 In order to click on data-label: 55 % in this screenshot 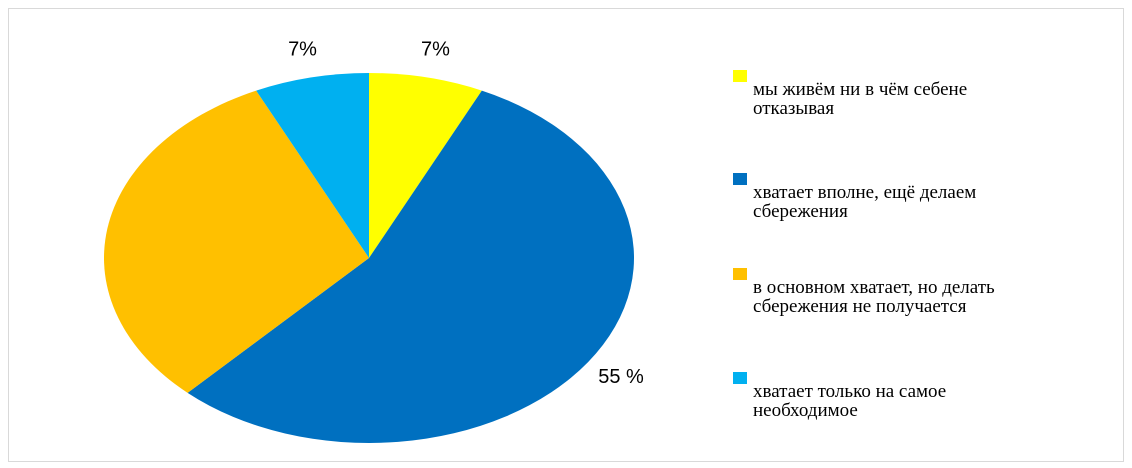, I will do `click(621, 377)`.